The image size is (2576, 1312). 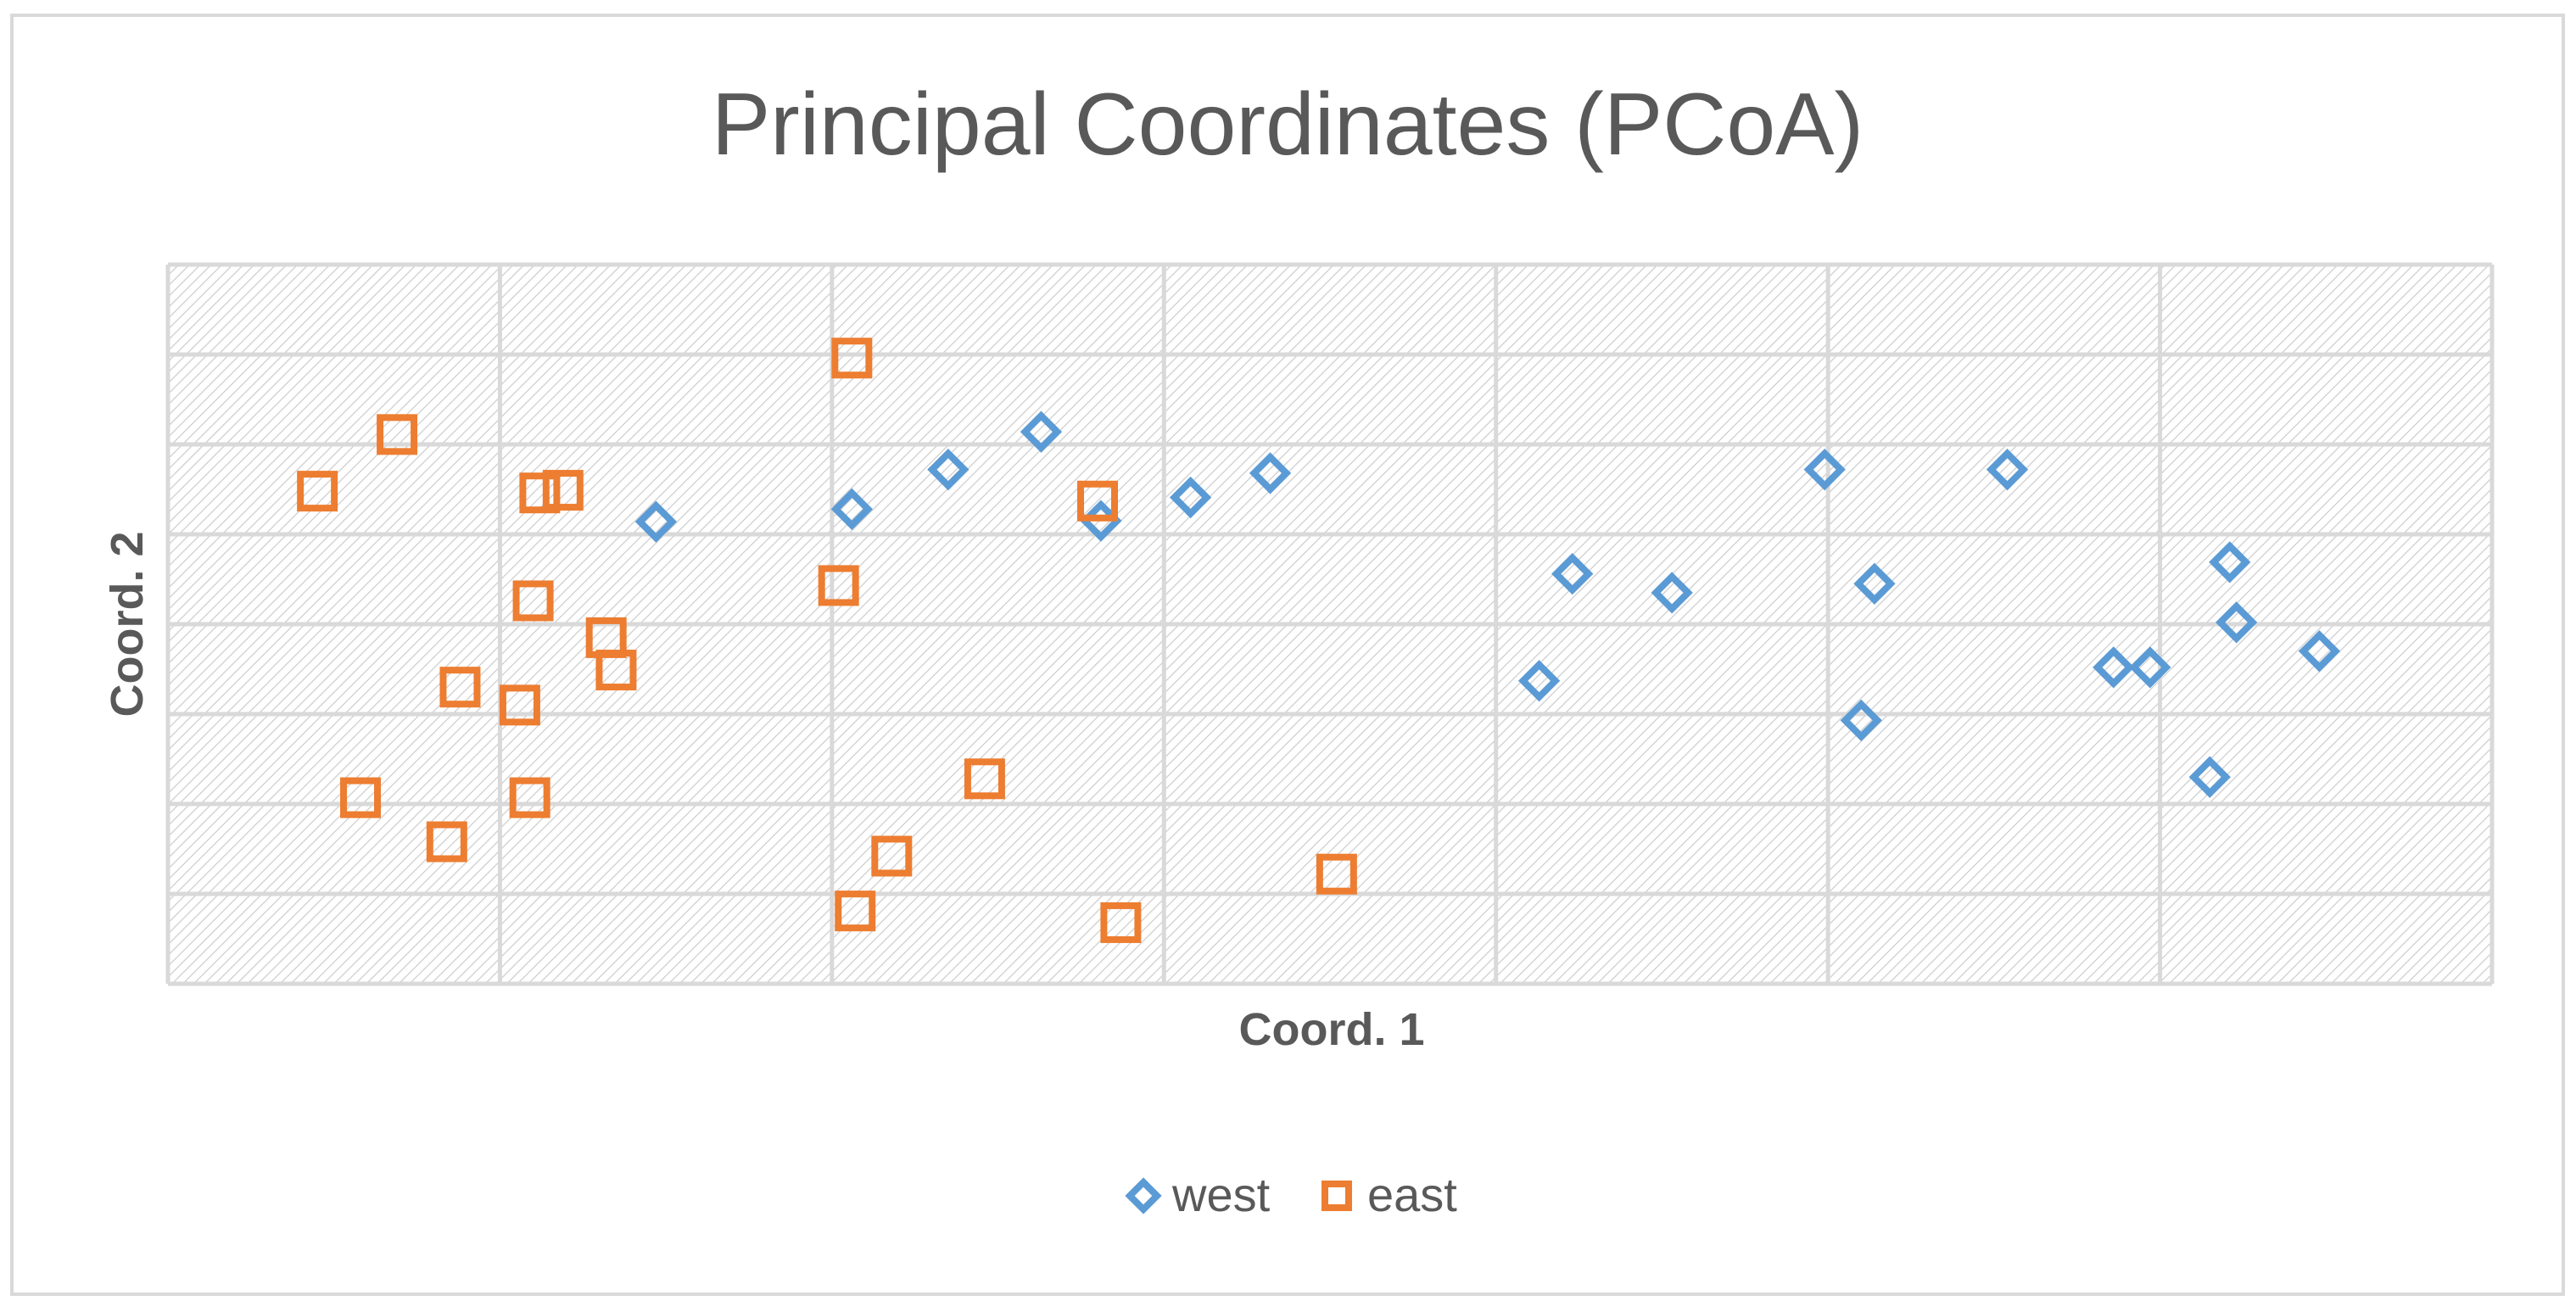 What do you see at coordinates (127, 624) in the screenshot?
I see `y-axis-label: Coord. 2` at bounding box center [127, 624].